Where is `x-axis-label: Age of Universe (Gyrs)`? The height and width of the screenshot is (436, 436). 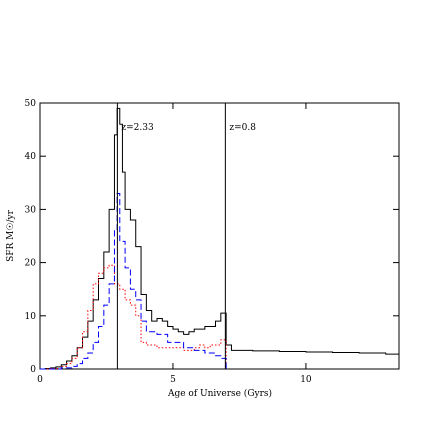
x-axis-label: Age of Universe (Gyrs) is located at coordinates (219, 393).